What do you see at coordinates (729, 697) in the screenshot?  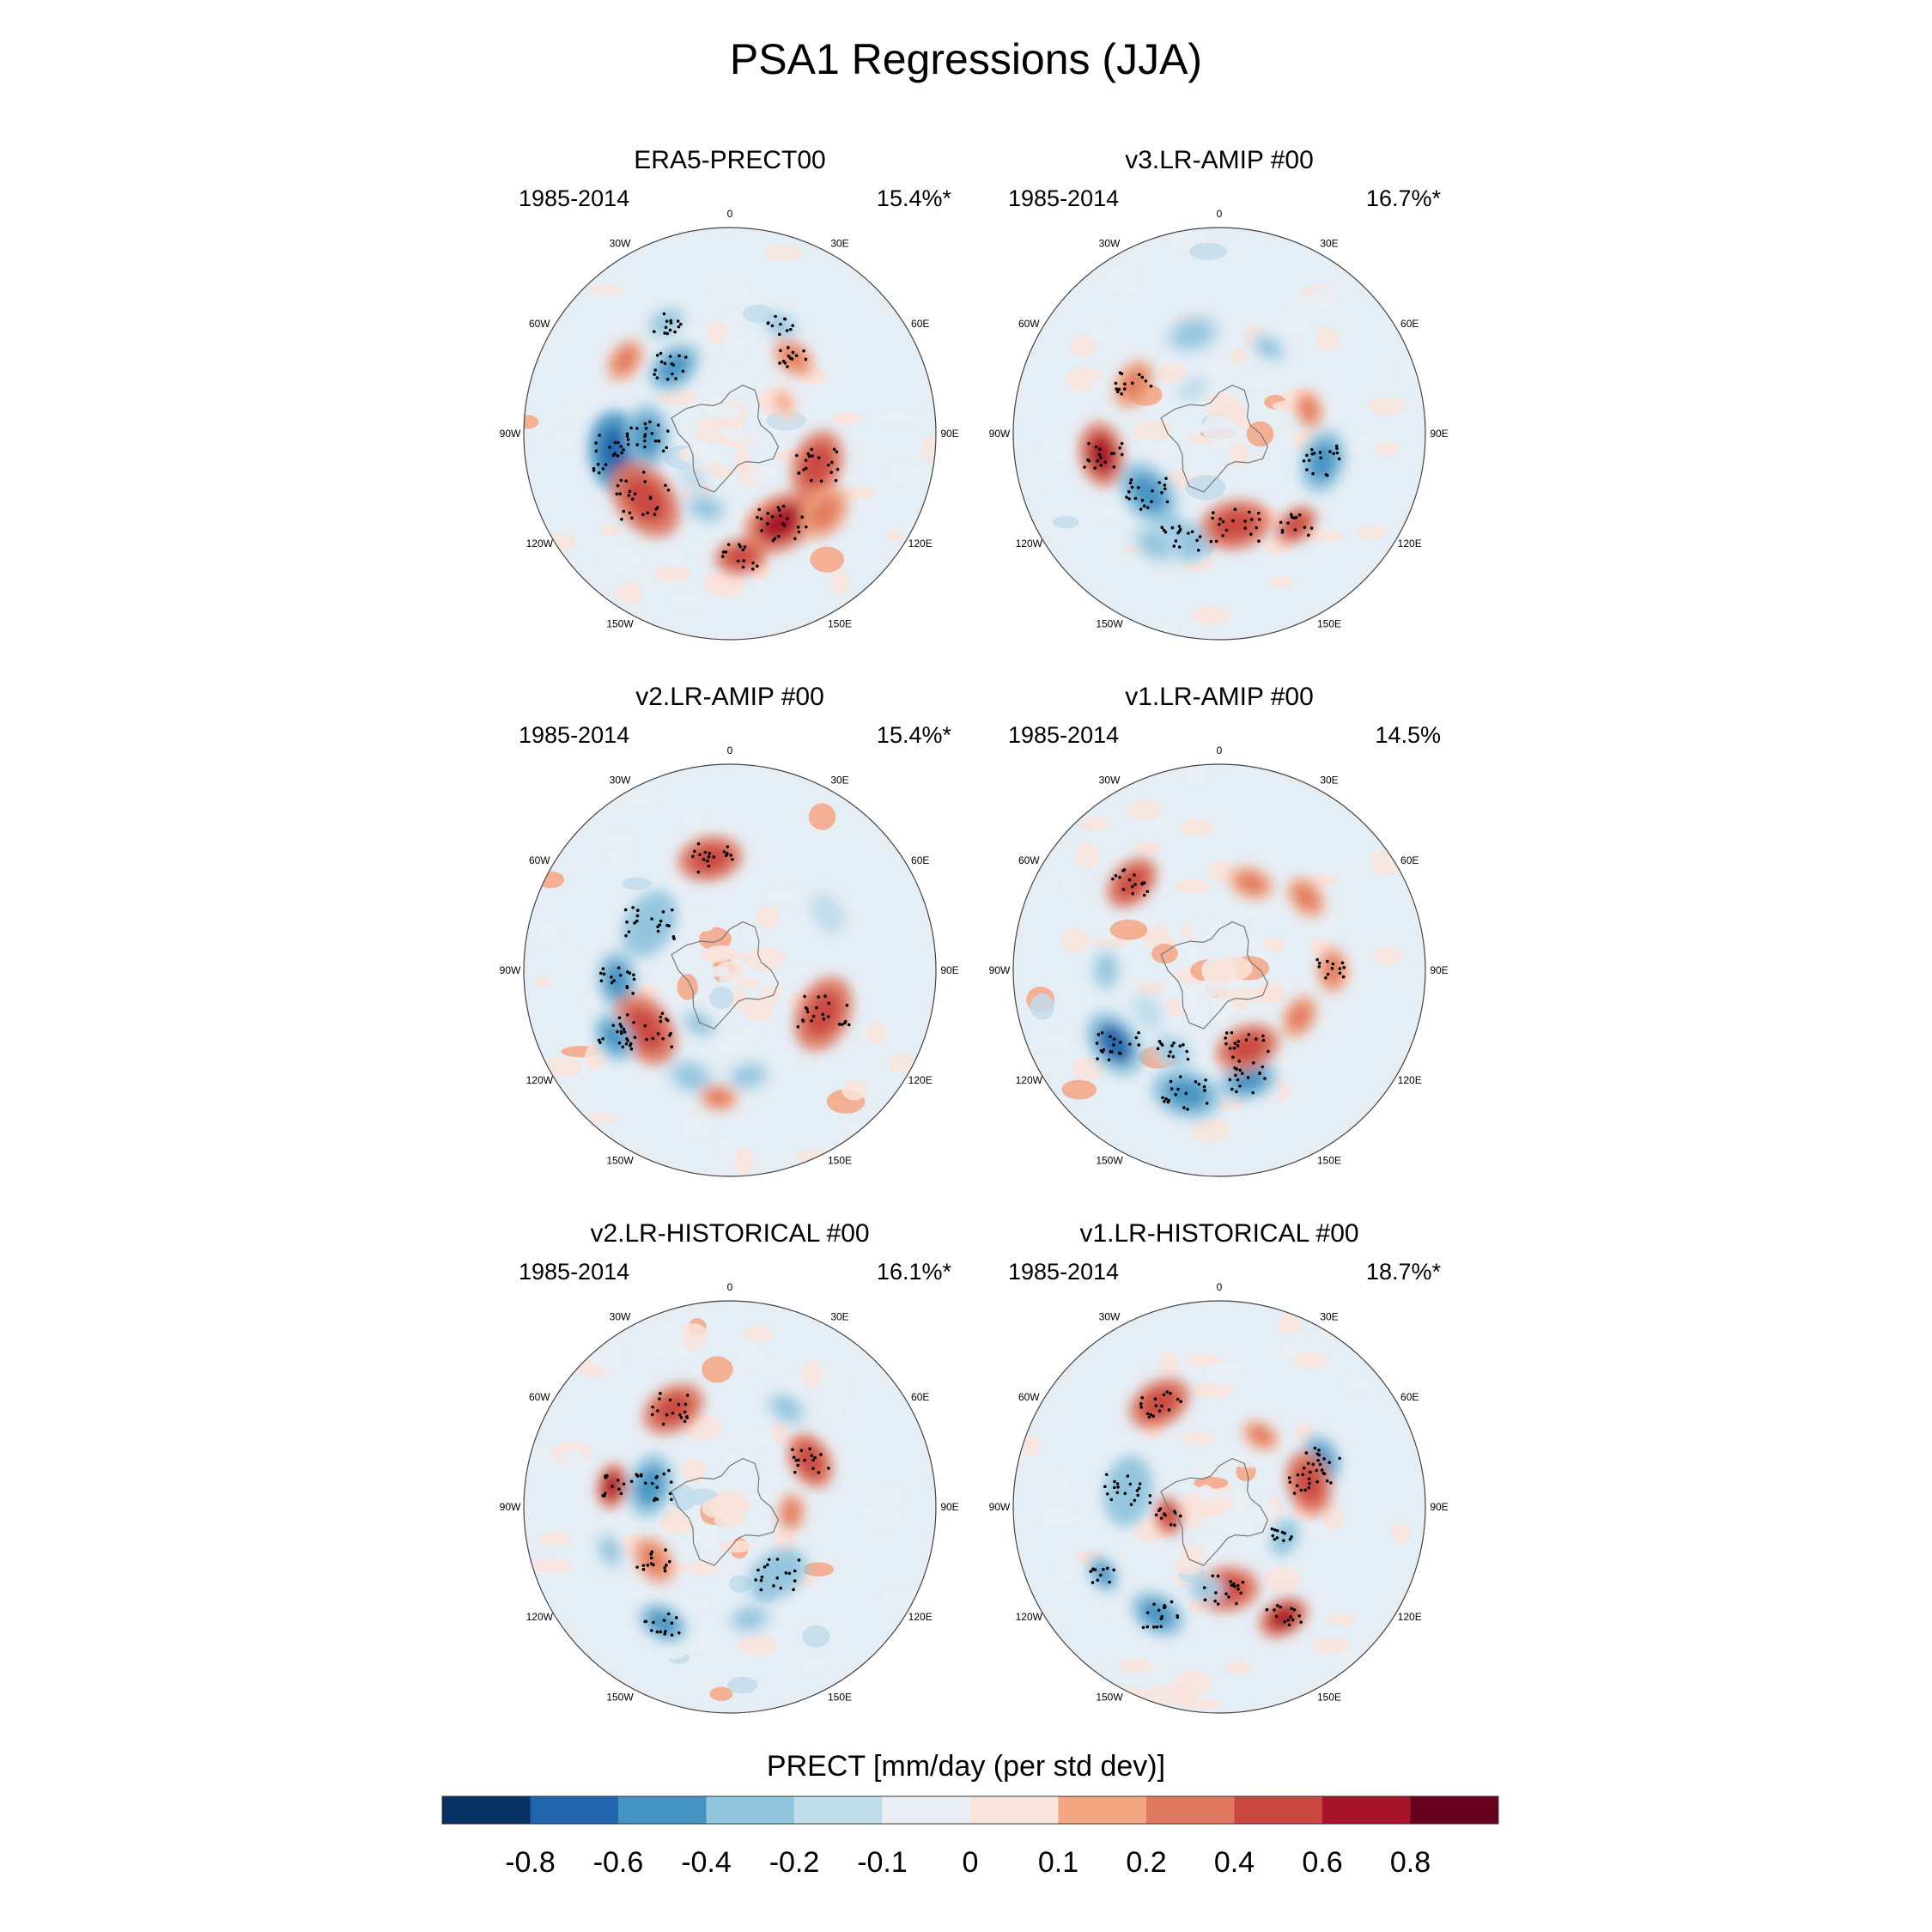 I see `panel-title: v2.LR-AMIP #00` at bounding box center [729, 697].